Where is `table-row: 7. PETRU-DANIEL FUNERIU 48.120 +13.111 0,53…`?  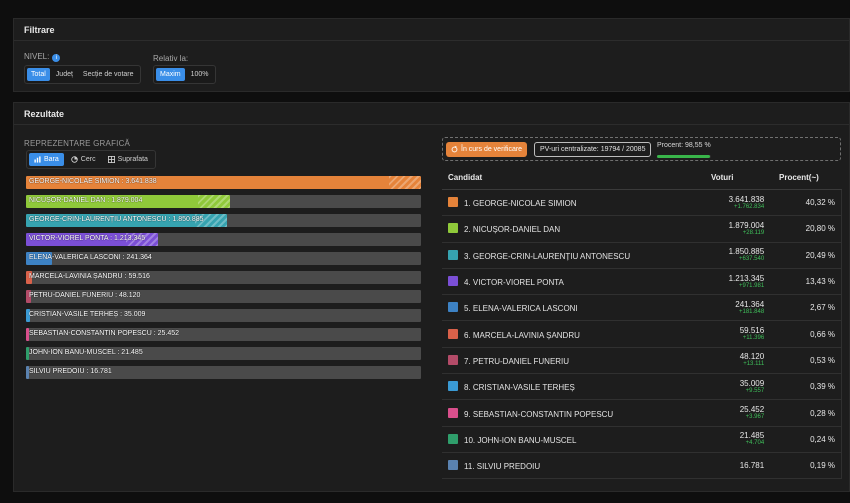 table-row: 7. PETRU-DANIEL FUNERIU 48.120 +13.111 0,53… is located at coordinates (642, 361).